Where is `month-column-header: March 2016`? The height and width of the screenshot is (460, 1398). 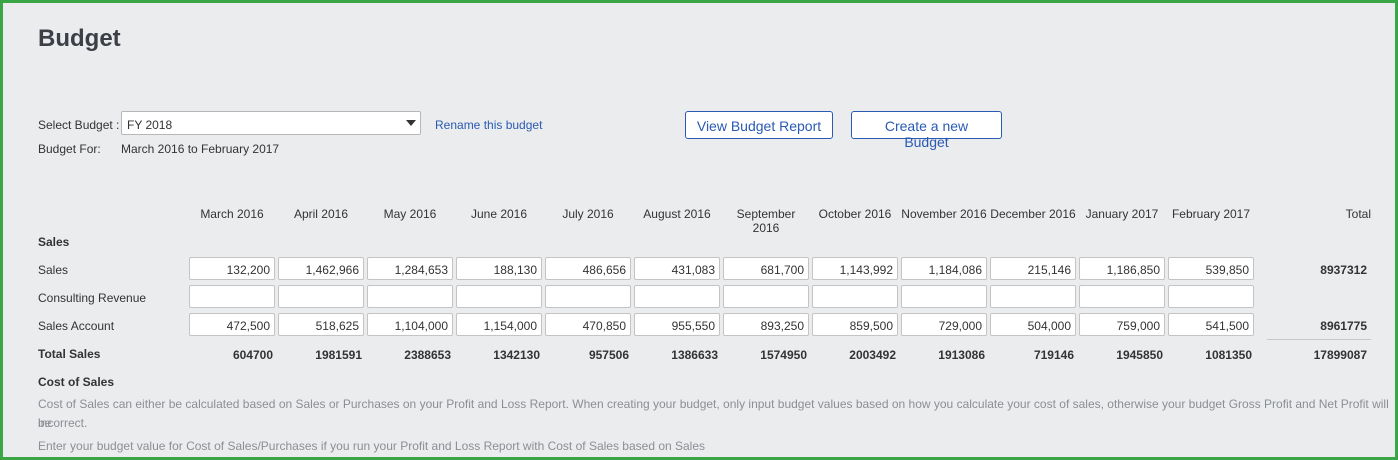 month-column-header: March 2016 is located at coordinates (232, 214).